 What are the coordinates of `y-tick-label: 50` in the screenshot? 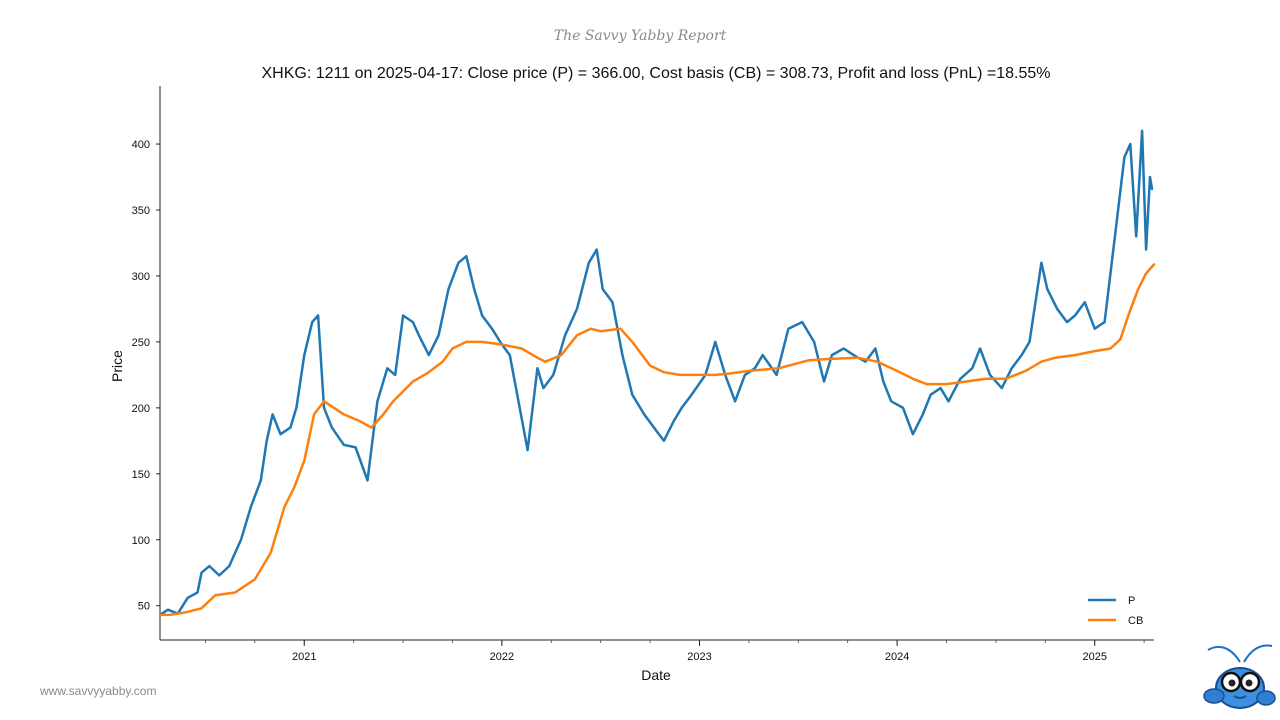 It's located at (144, 607).